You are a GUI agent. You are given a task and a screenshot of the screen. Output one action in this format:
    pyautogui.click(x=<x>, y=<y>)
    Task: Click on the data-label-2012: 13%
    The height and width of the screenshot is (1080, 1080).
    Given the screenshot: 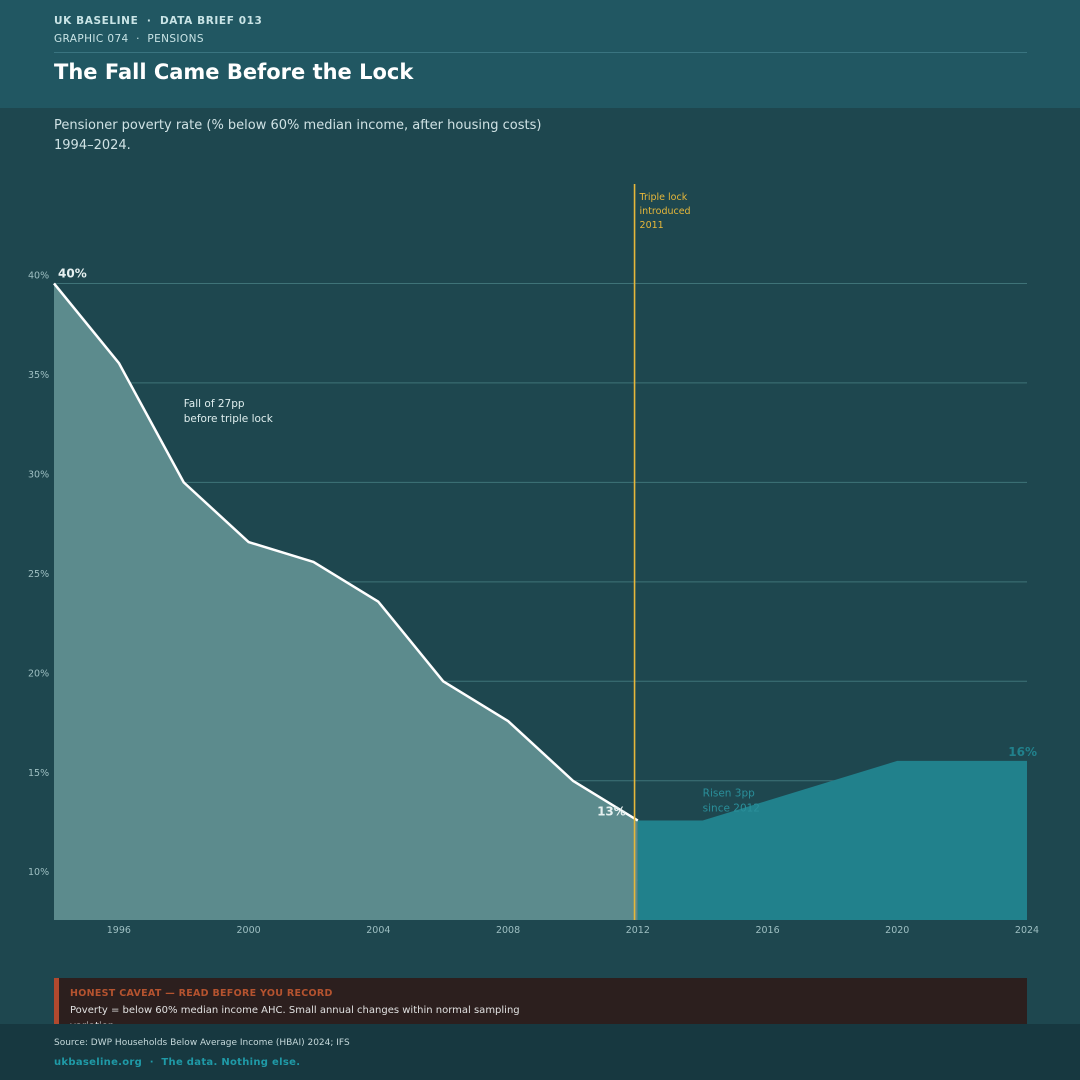 What is the action you would take?
    pyautogui.click(x=611, y=812)
    